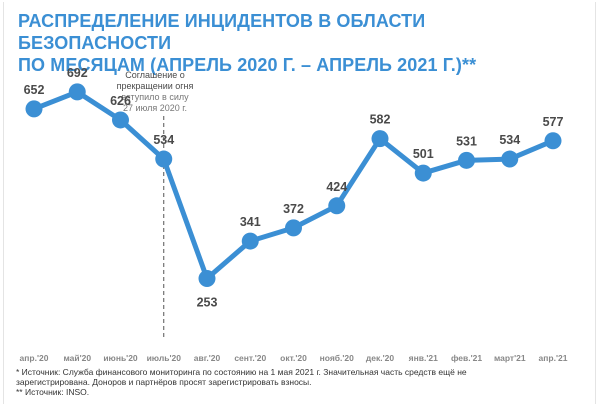  What do you see at coordinates (293, 209) in the screenshot?
I see `data-label: 372` at bounding box center [293, 209].